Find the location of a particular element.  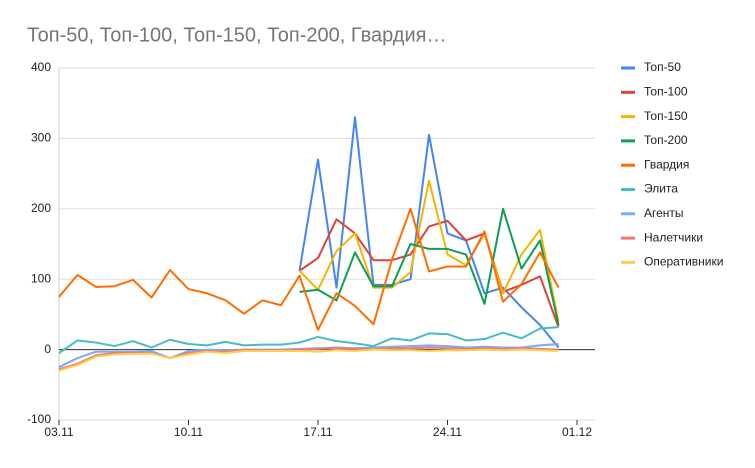

legend-label: Топ-100 is located at coordinates (666, 91).